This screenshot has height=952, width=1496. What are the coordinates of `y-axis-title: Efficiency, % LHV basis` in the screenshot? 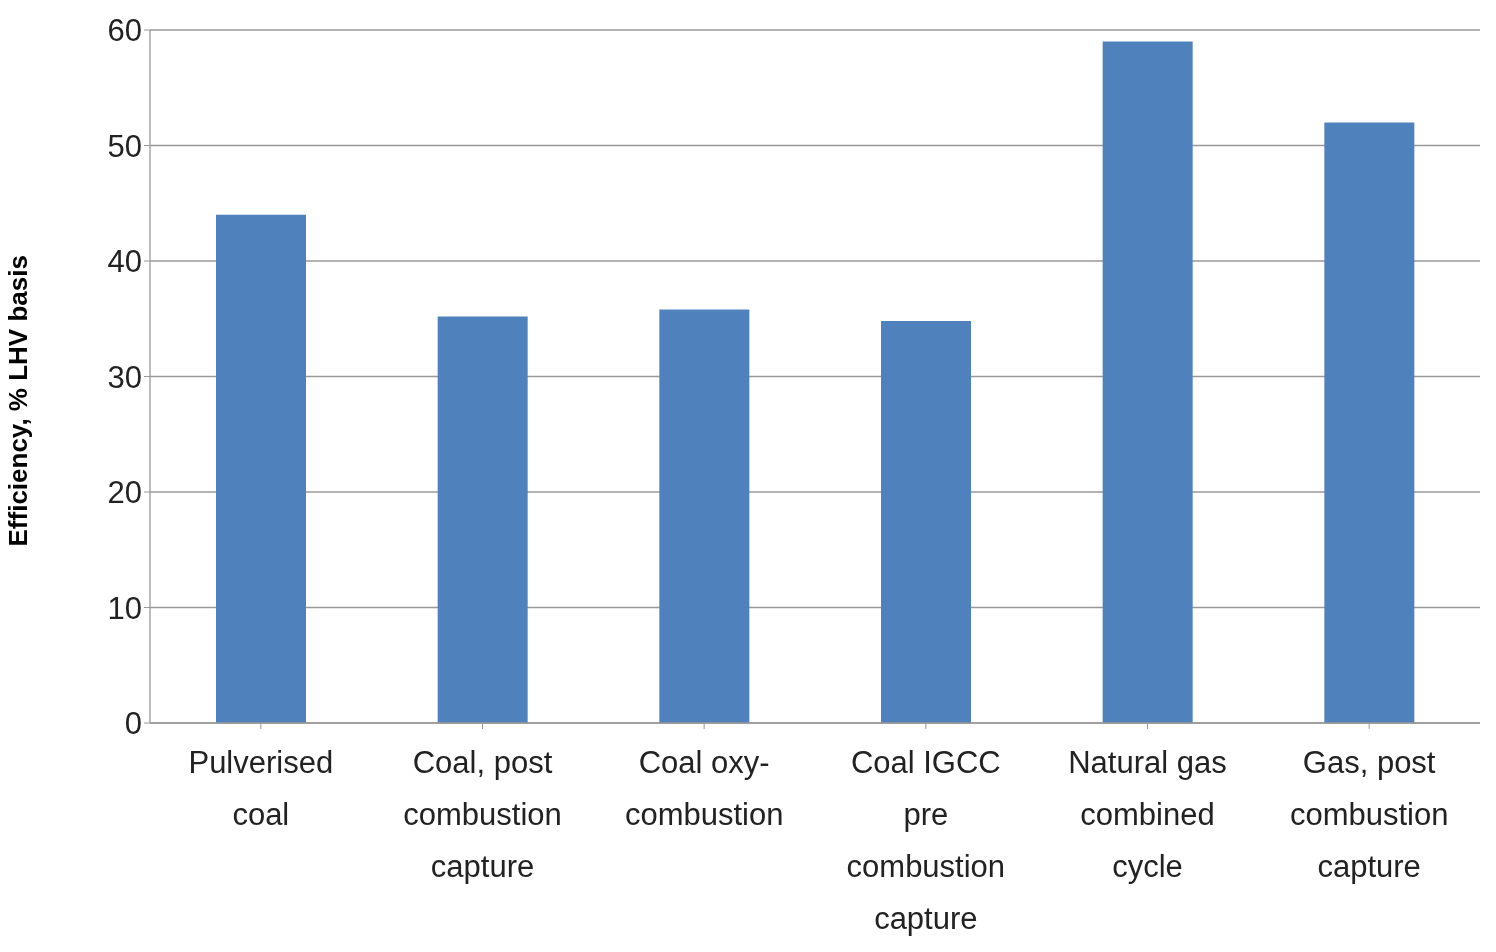 It's located at (18, 401).